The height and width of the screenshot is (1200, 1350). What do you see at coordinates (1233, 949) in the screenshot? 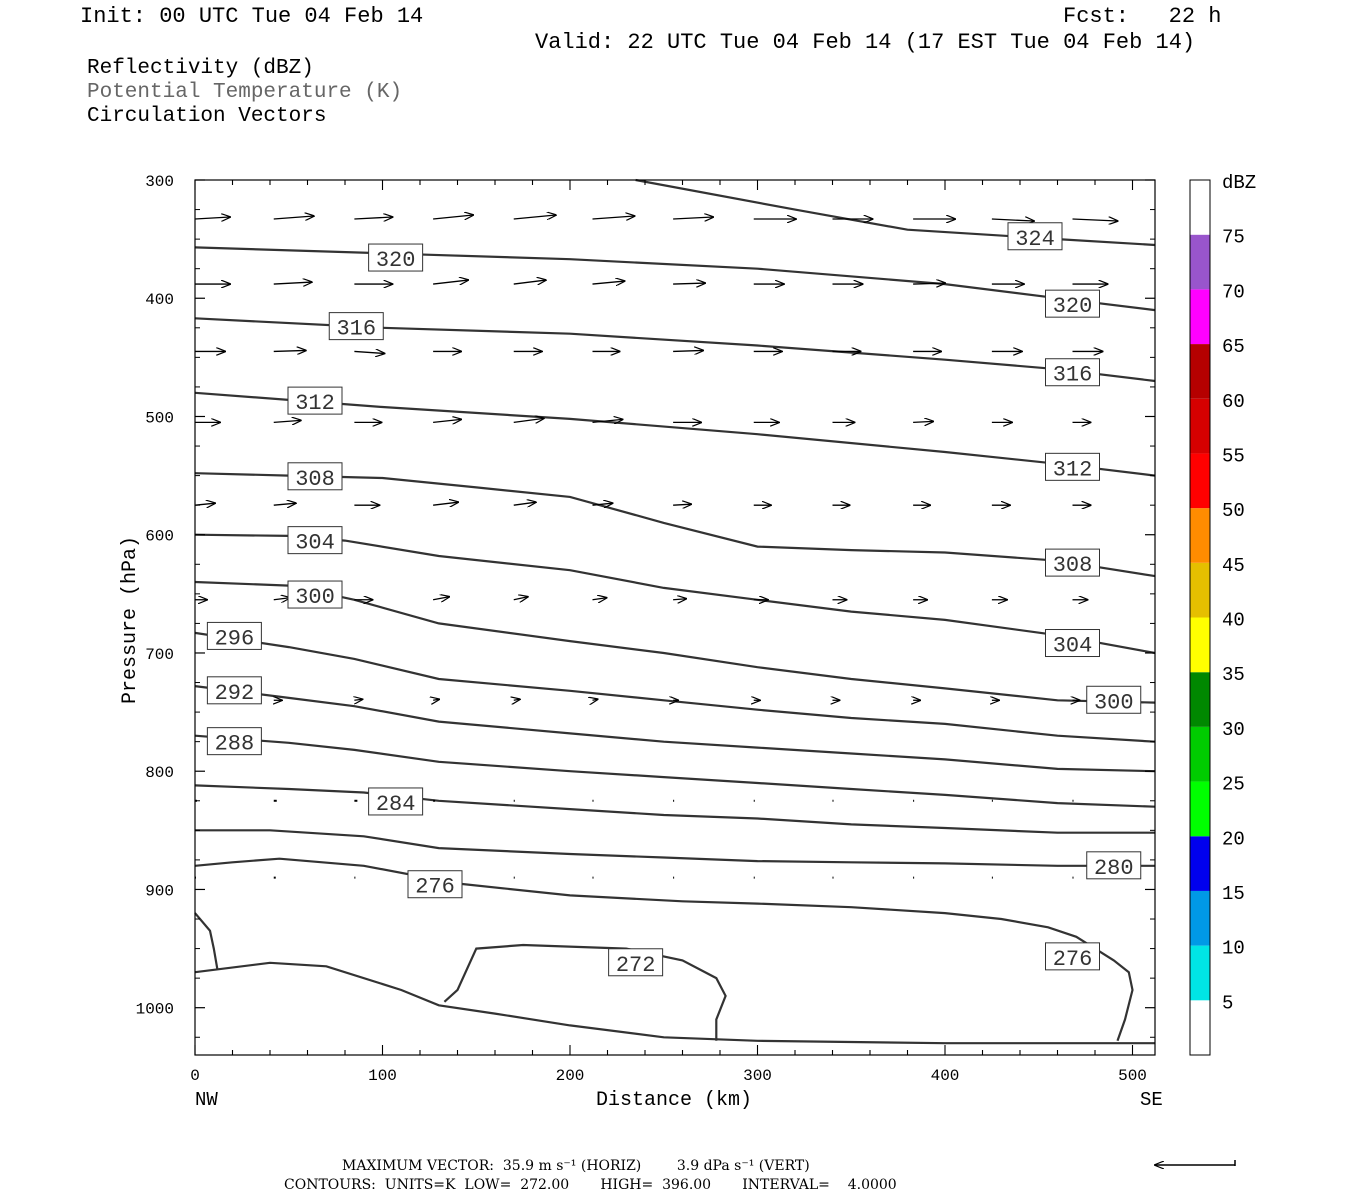
I see `colorbar-label: 10` at bounding box center [1233, 949].